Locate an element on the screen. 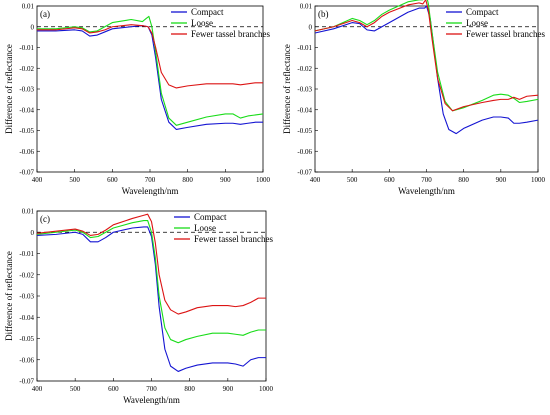 This screenshot has width=550, height=415. panel-label: (c) is located at coordinates (45, 219).